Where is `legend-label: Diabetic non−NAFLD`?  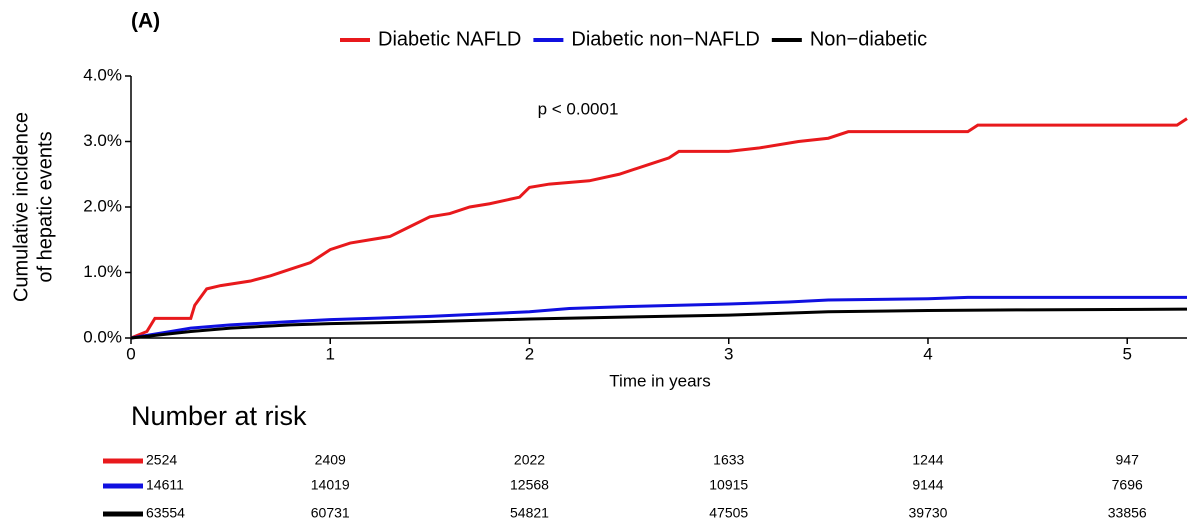
legend-label: Diabetic non−NAFLD is located at coordinates (665, 39).